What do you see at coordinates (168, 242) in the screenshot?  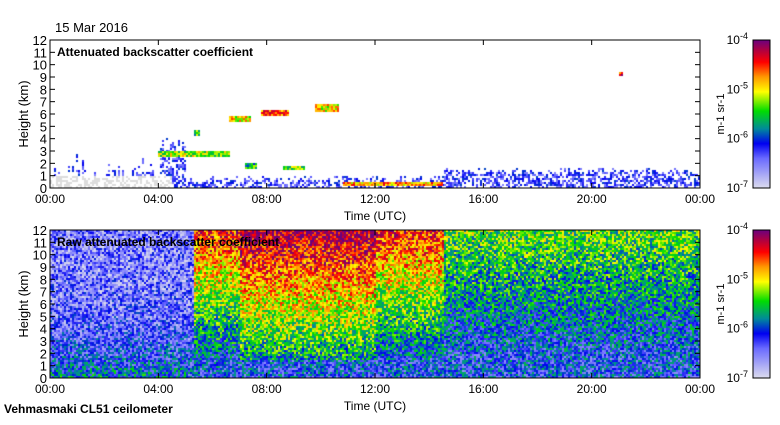 I see `panel-title: Raw attenuated backscatter coefficient` at bounding box center [168, 242].